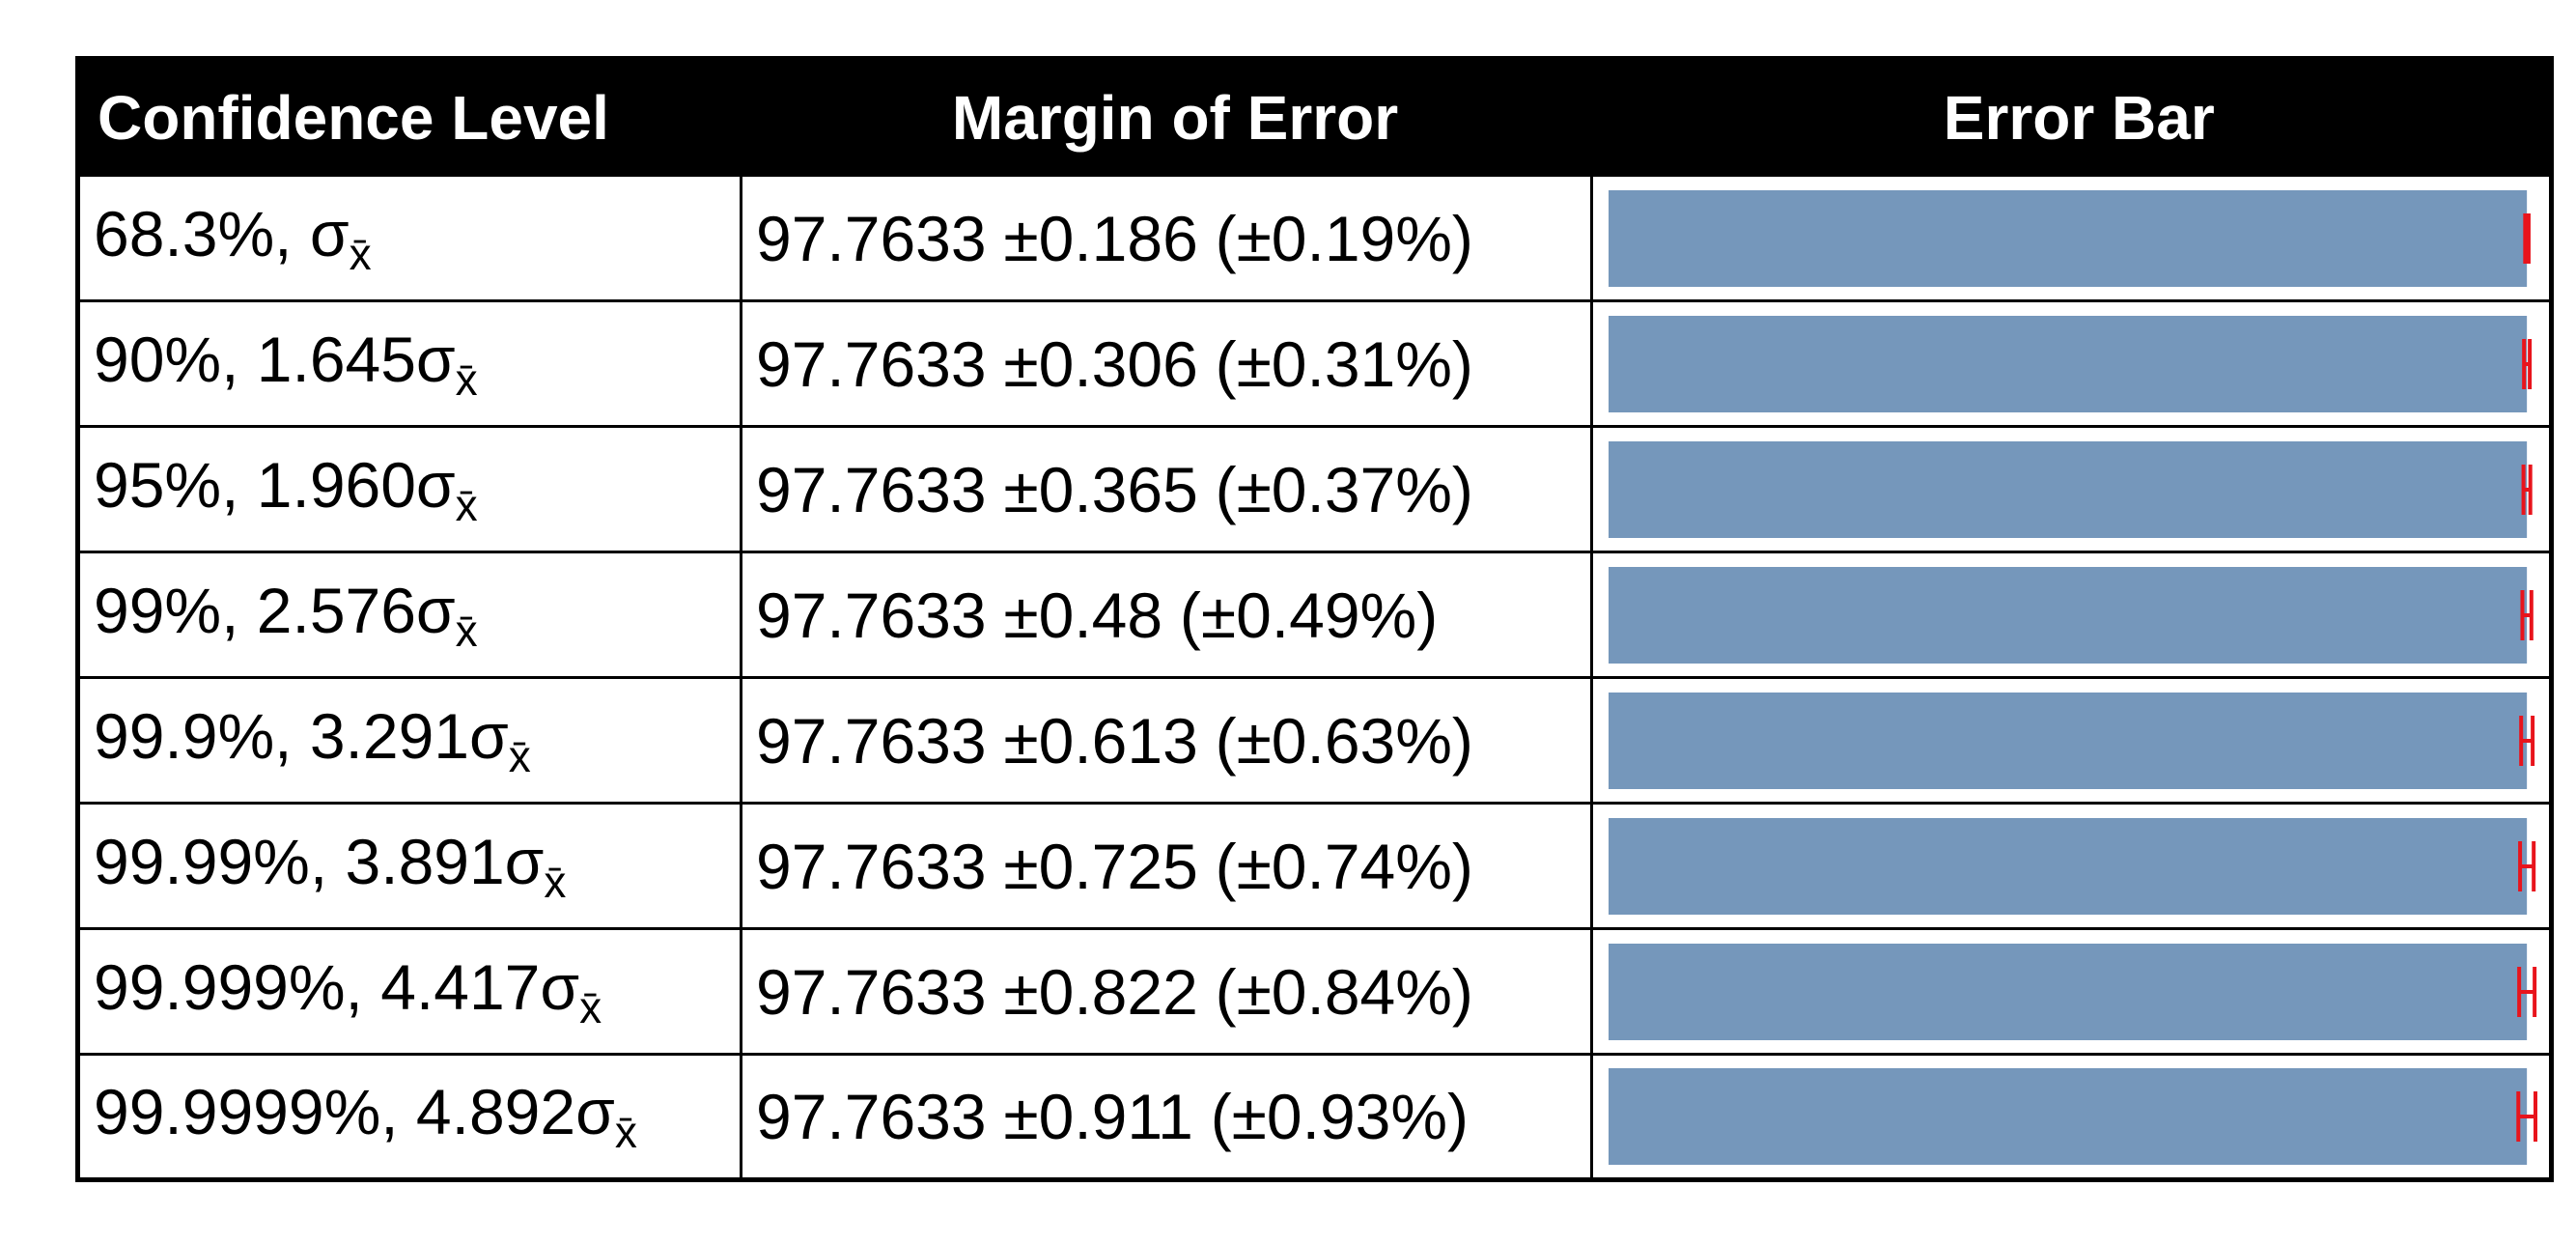  What do you see at coordinates (1101, 489) in the screenshot?
I see `margin-value: ±0.365` at bounding box center [1101, 489].